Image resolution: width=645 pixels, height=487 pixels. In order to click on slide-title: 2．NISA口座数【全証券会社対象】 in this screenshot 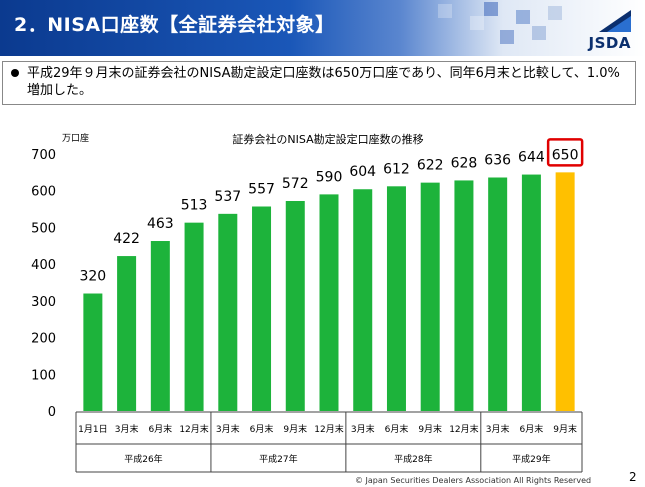, I will do `click(174, 25)`.